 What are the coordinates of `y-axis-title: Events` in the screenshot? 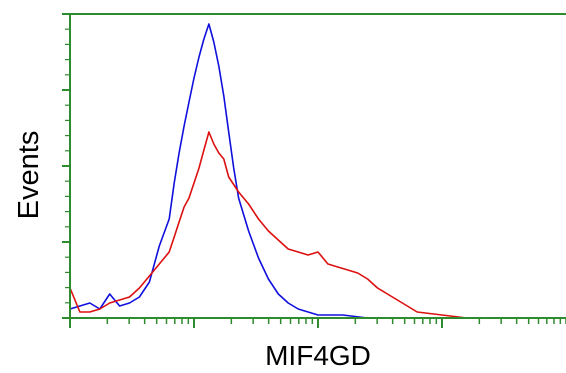 It's located at (29, 175).